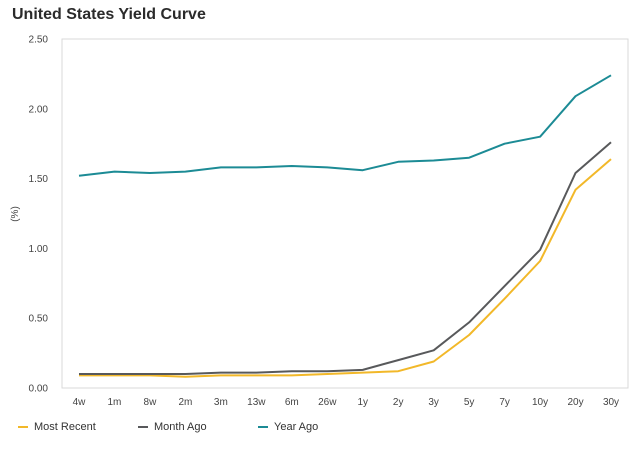 The image size is (640, 451). What do you see at coordinates (221, 402) in the screenshot?
I see `x-tick-label: 3m` at bounding box center [221, 402].